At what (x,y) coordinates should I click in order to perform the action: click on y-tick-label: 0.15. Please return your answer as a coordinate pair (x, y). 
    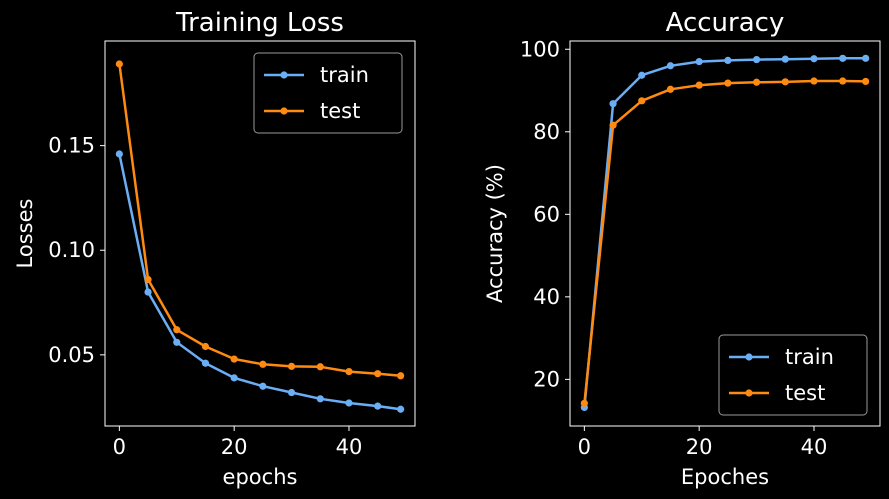
    Looking at the image, I should click on (71, 146).